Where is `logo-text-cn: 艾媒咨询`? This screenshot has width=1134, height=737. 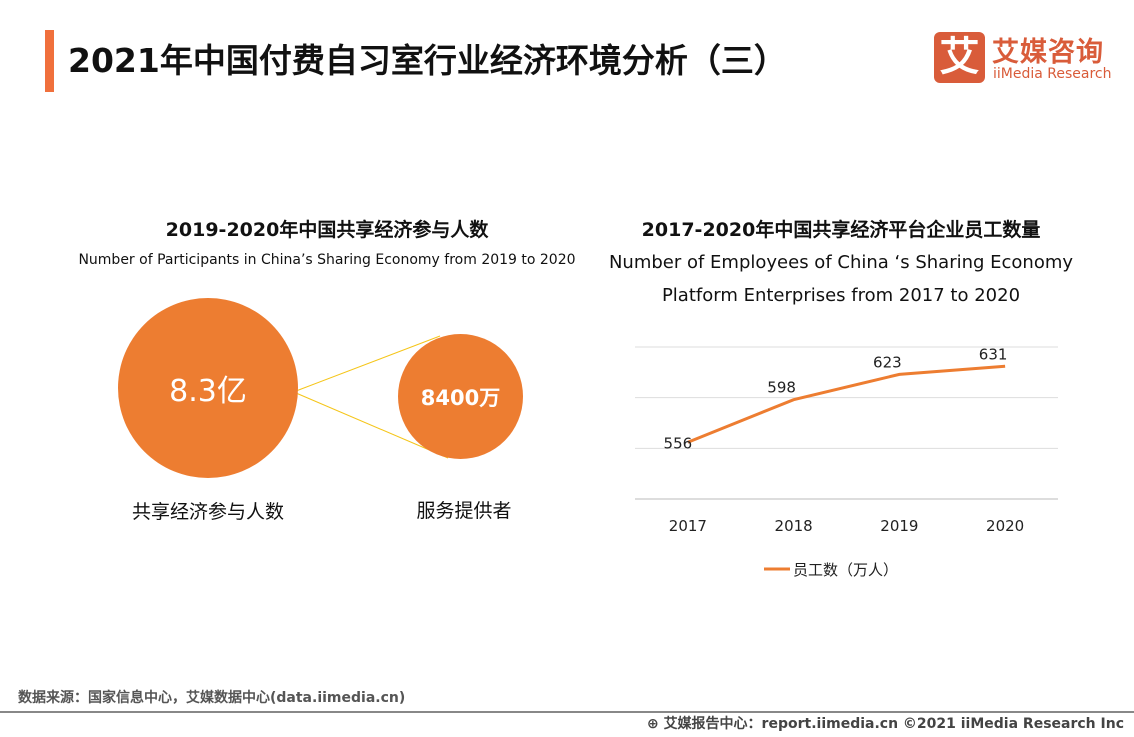
logo-text-cn: 艾媒咨询 is located at coordinates (1048, 52).